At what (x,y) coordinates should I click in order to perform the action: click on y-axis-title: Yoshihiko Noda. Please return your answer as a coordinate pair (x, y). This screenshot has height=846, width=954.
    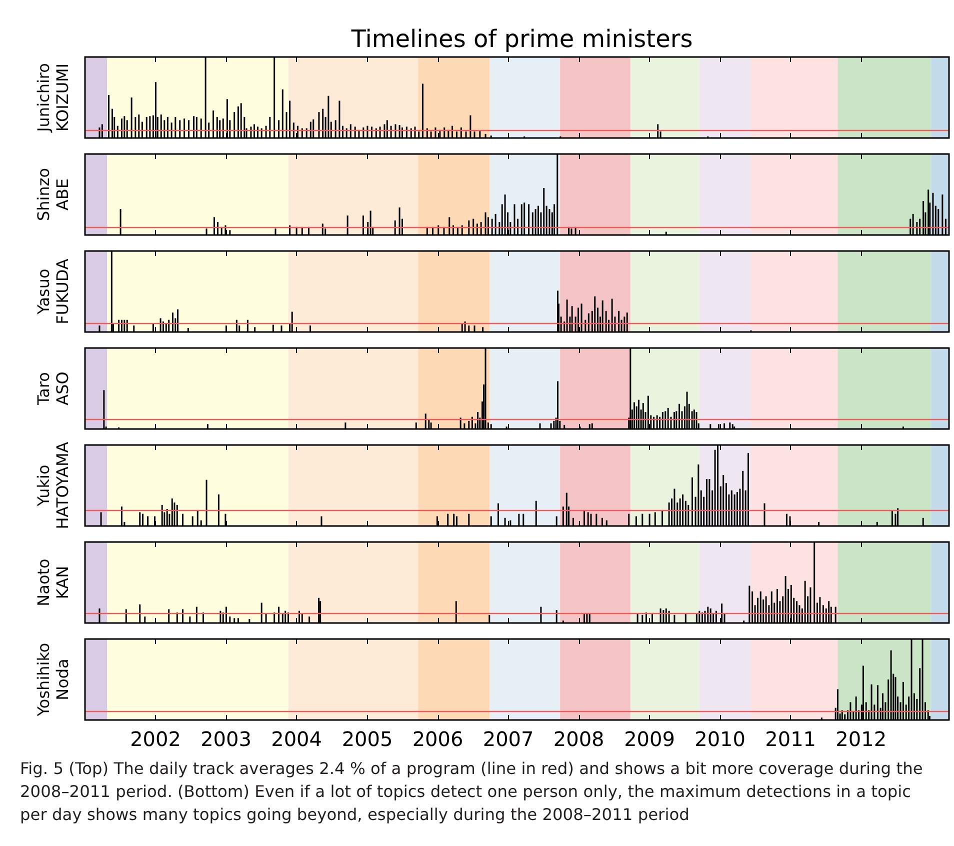
    Looking at the image, I should click on (53, 680).